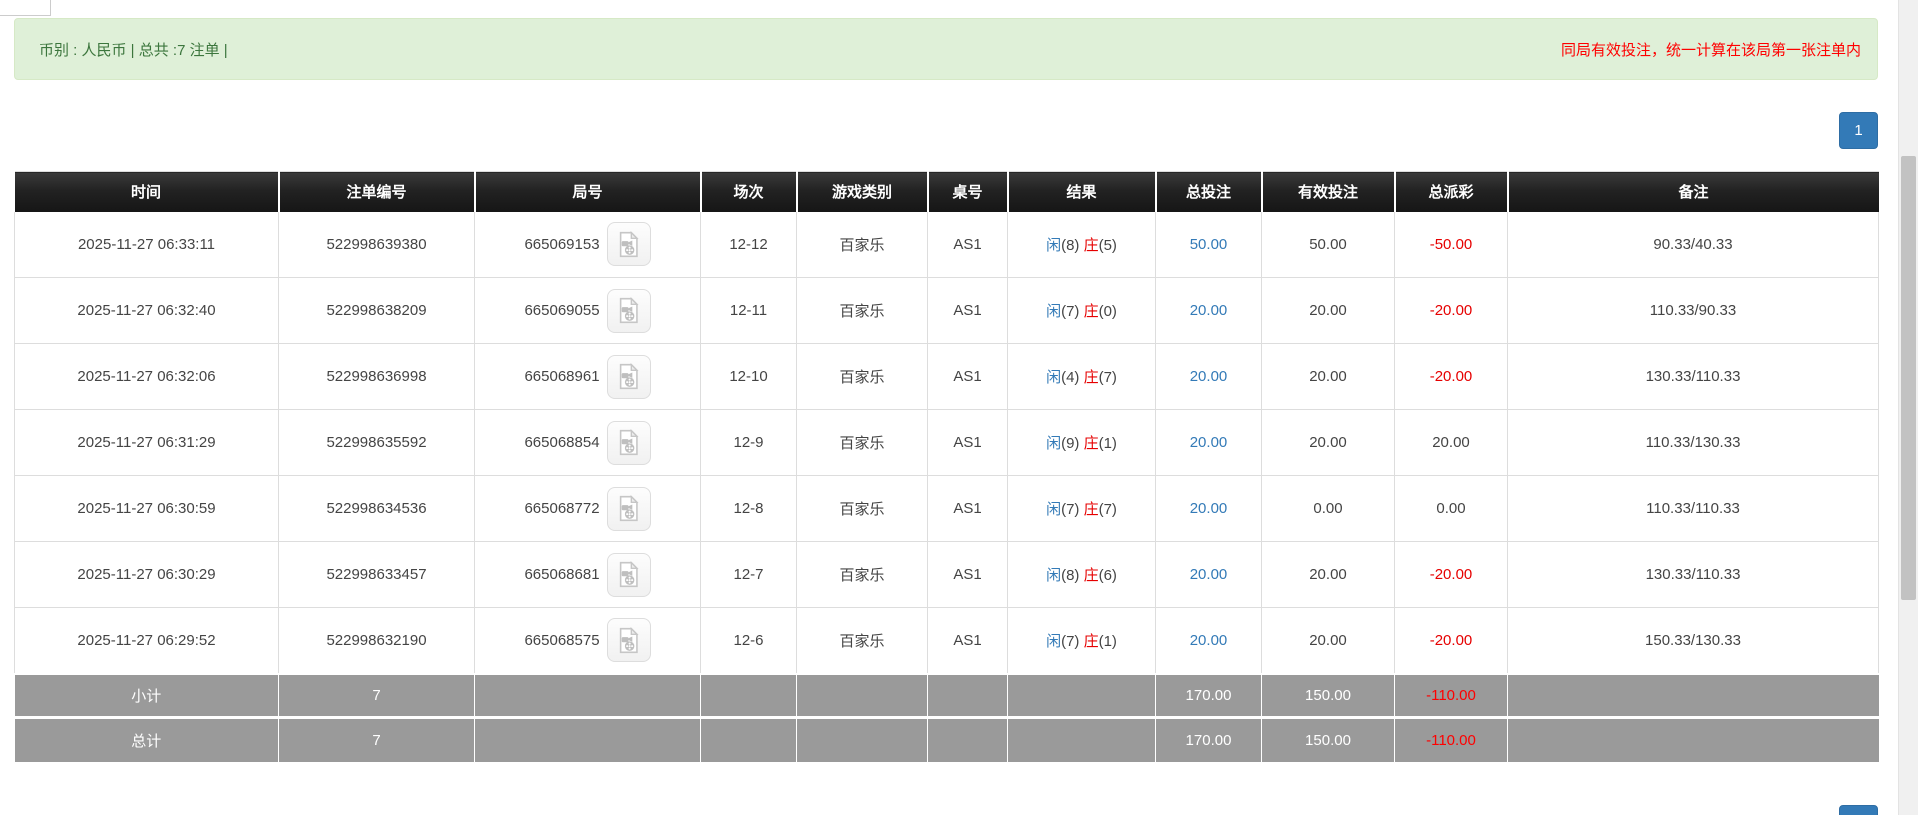  Describe the element at coordinates (1693, 191) in the screenshot. I see `column-header-备注: 备注` at that location.